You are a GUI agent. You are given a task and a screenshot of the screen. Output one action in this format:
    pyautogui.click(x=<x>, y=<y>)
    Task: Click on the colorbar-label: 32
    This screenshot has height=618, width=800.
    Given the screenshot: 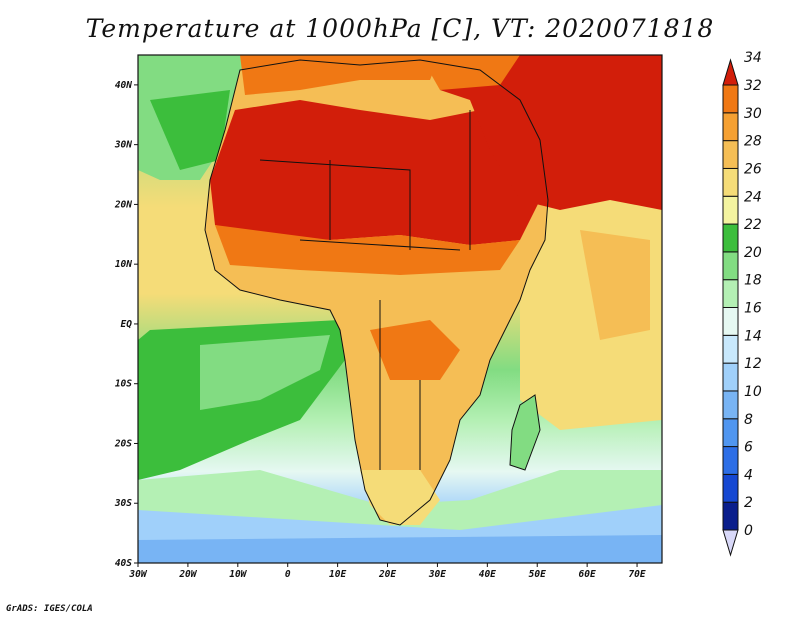 What is the action you would take?
    pyautogui.click(x=753, y=86)
    